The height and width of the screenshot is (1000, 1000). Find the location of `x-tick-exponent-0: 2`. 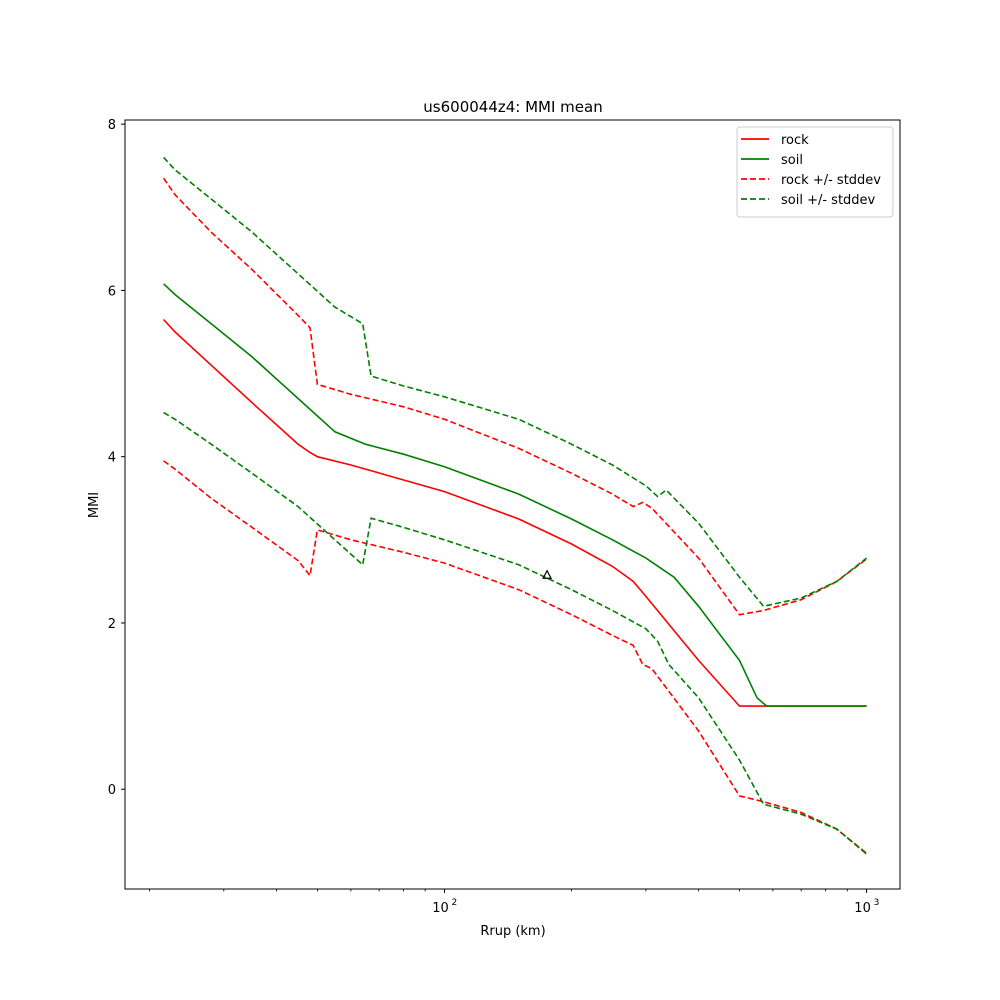

x-tick-exponent-0: 2 is located at coordinates (454, 903).